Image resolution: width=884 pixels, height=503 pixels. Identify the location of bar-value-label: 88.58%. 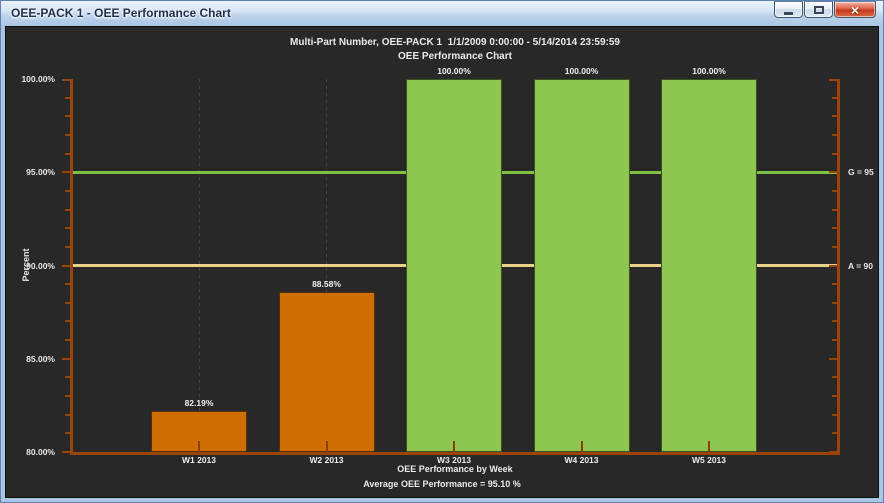
(326, 283).